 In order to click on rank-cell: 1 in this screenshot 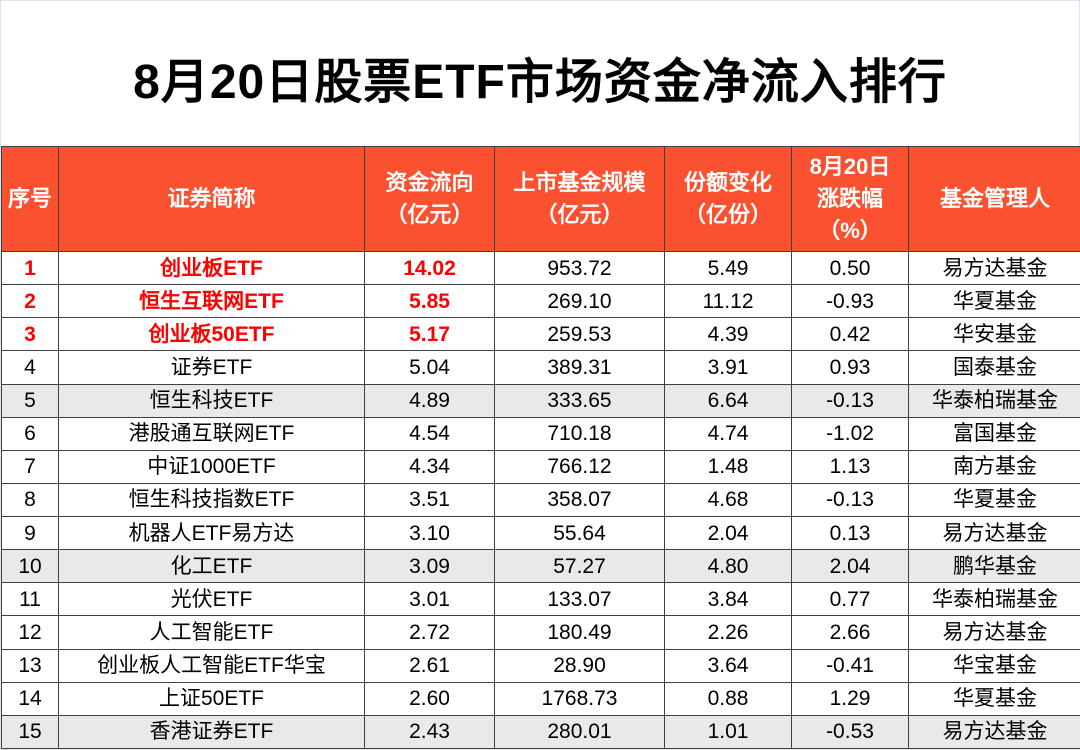, I will do `click(30, 268)`.